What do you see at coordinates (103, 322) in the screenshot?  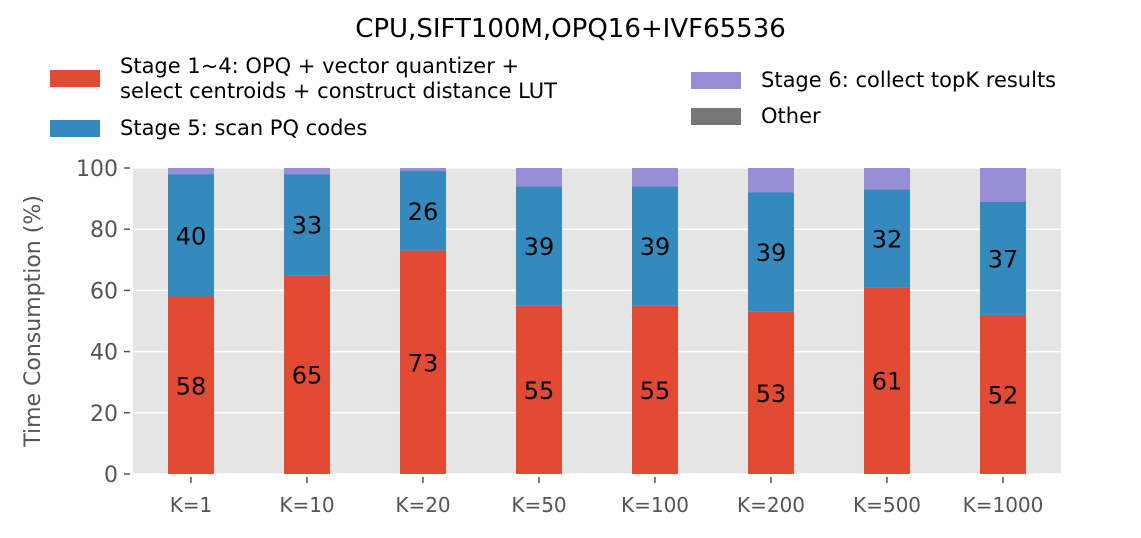 I see `y-axis: 0 20 40 60 80 100` at bounding box center [103, 322].